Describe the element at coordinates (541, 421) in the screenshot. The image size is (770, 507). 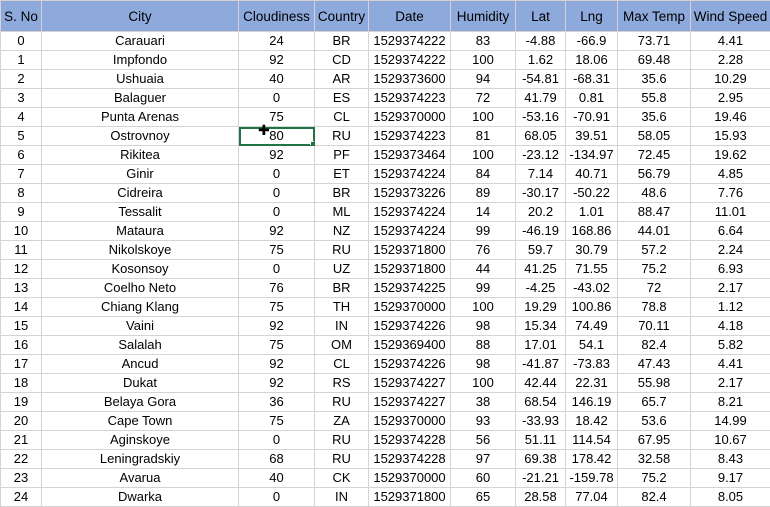
I see `cell-lat: -33.93` at that location.